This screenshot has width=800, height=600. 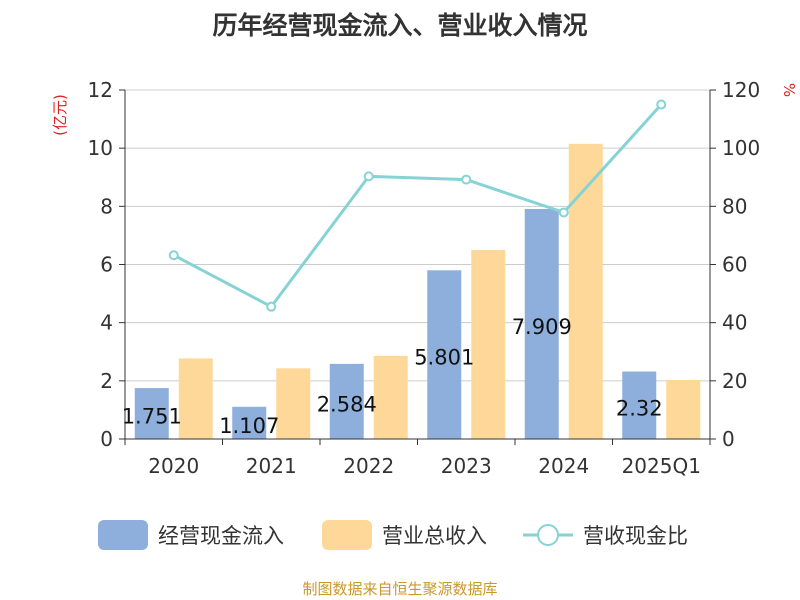 I want to click on x-tick-label: 2021, so click(x=271, y=466).